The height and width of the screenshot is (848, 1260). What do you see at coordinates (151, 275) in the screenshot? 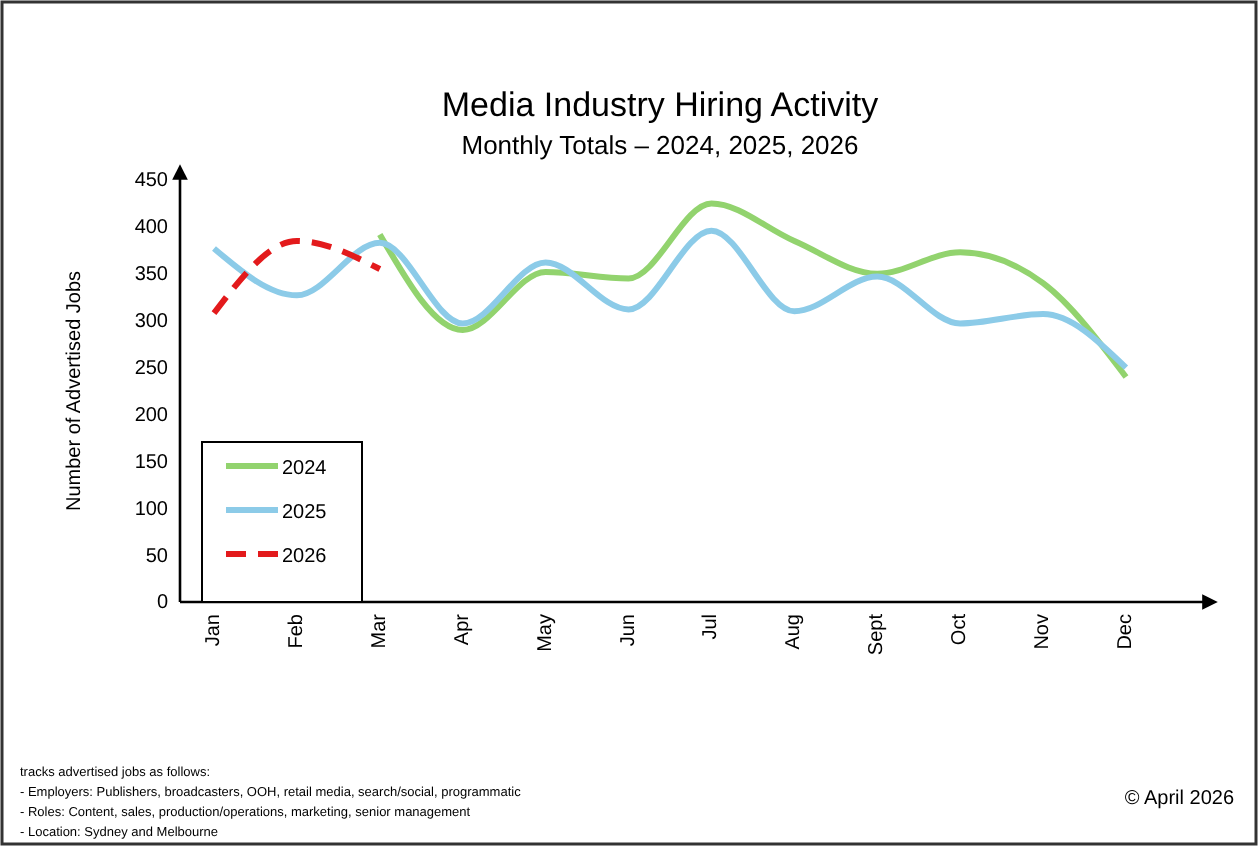
I see `y-tick-label: 350` at bounding box center [151, 275].